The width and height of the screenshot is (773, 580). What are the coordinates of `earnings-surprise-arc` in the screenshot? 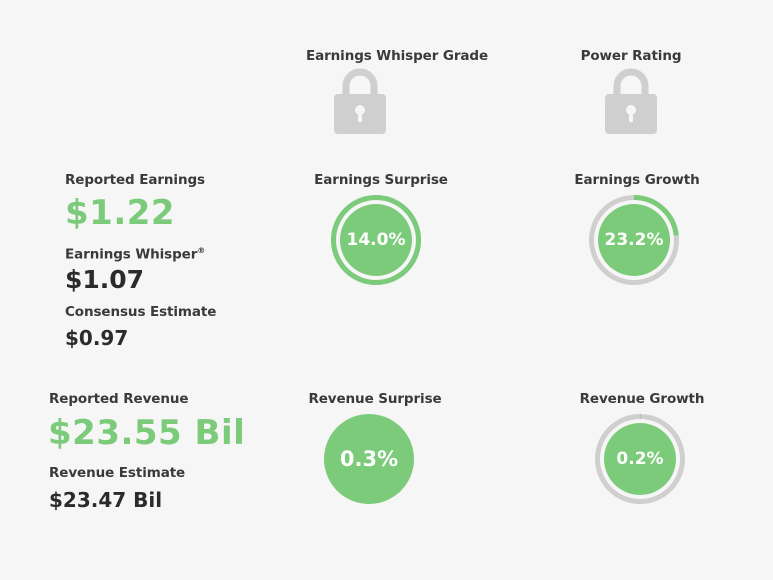 It's located at (376, 240).